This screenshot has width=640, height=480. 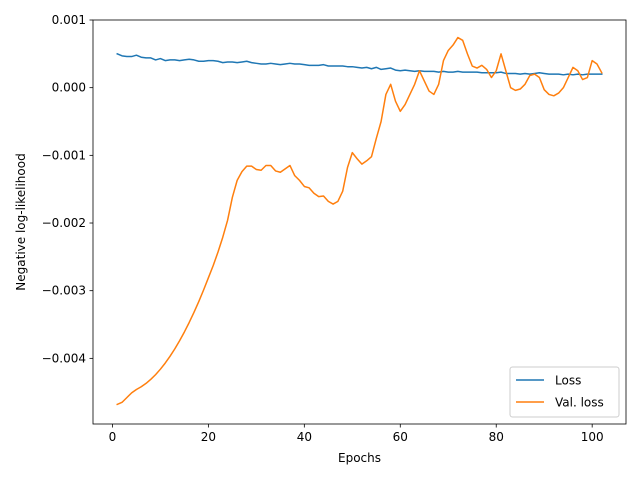 What do you see at coordinates (359, 458) in the screenshot?
I see `x-axis-label: Epochs` at bounding box center [359, 458].